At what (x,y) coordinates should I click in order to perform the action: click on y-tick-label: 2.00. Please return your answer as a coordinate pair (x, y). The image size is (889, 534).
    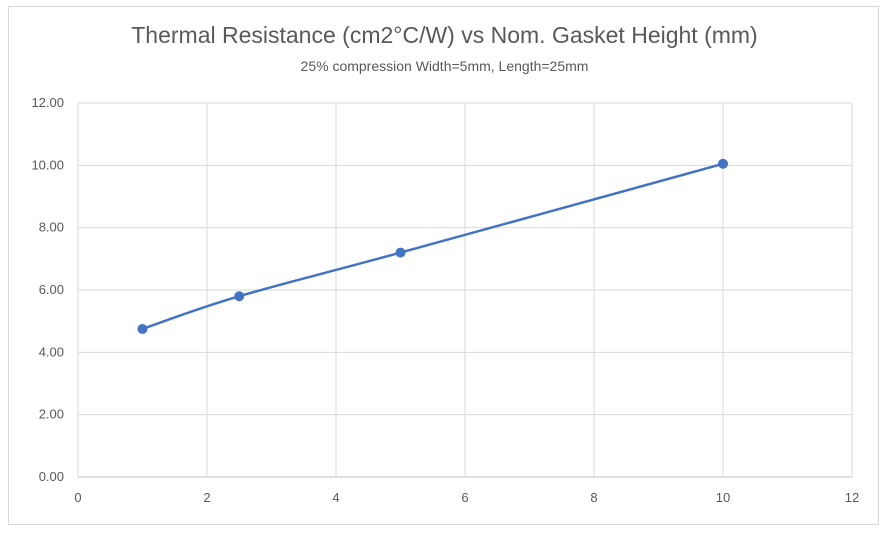
    Looking at the image, I should click on (51, 414).